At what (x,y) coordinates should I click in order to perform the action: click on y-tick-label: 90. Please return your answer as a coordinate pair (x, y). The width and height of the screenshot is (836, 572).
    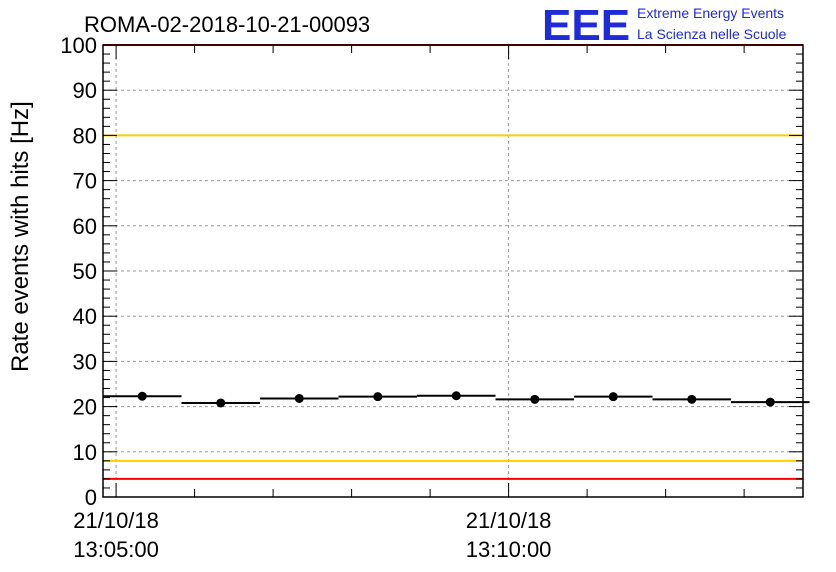
    Looking at the image, I should click on (85, 90).